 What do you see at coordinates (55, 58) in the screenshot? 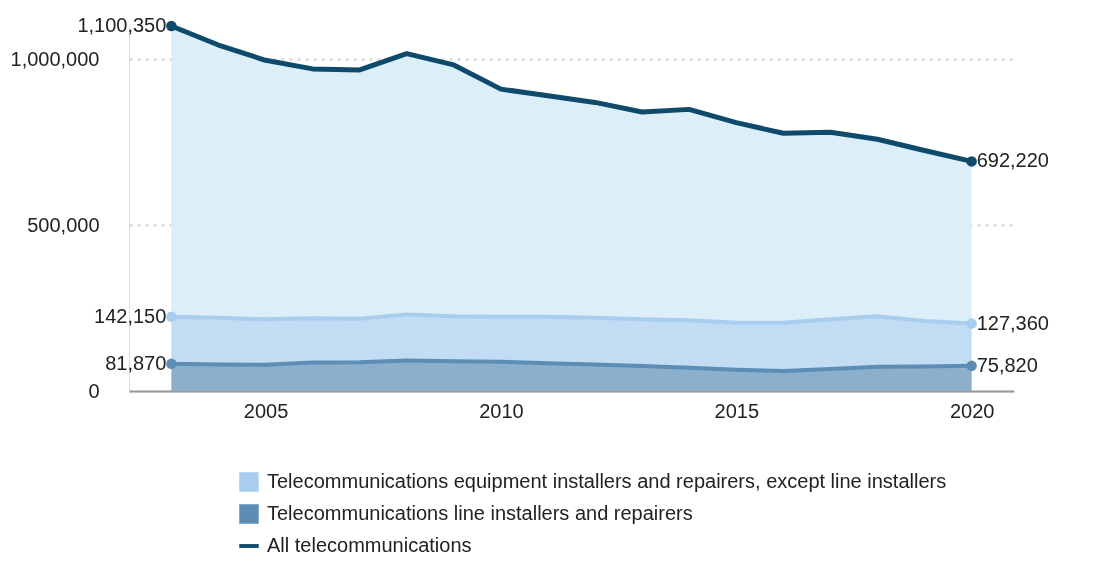
I see `y-tick-label: 1,000,000` at bounding box center [55, 58].